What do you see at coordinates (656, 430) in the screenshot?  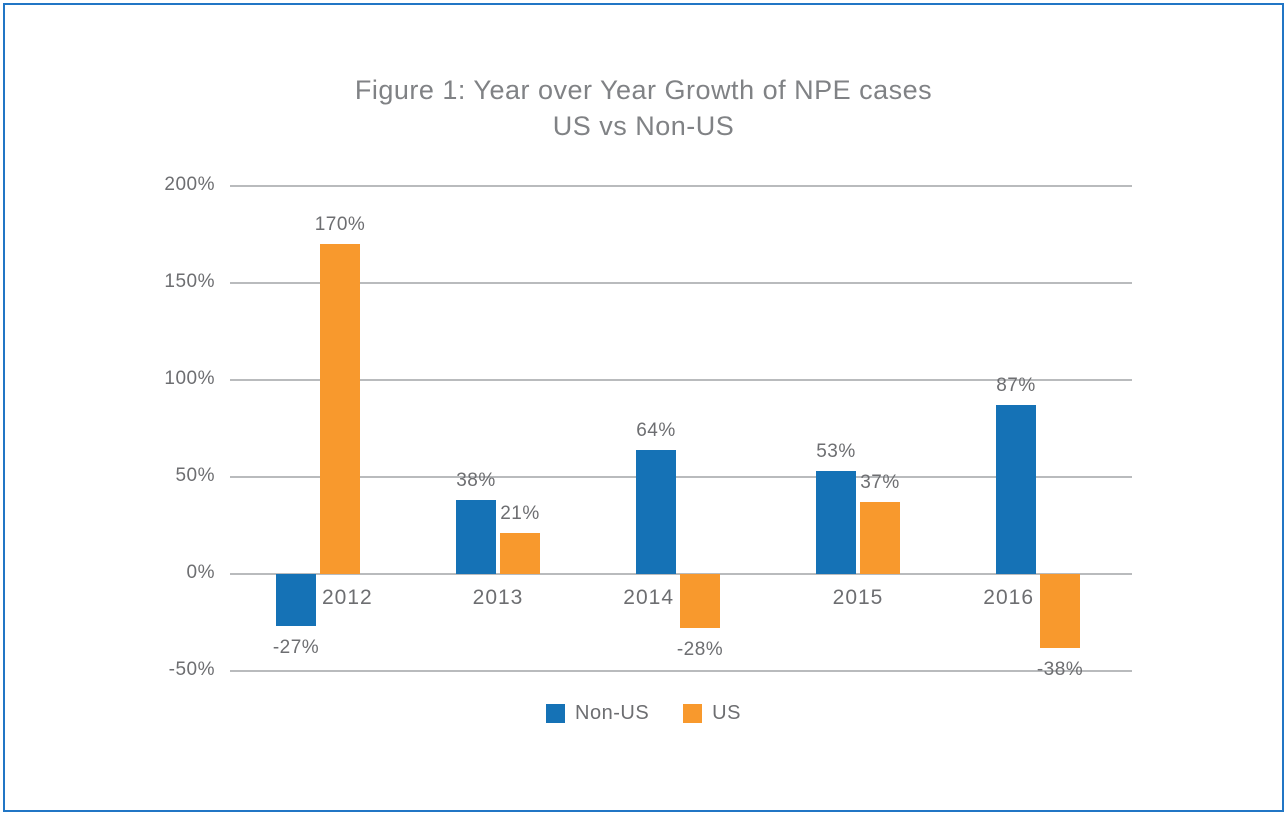 I see `bar-value-label-non-us-2014: 64%` at bounding box center [656, 430].